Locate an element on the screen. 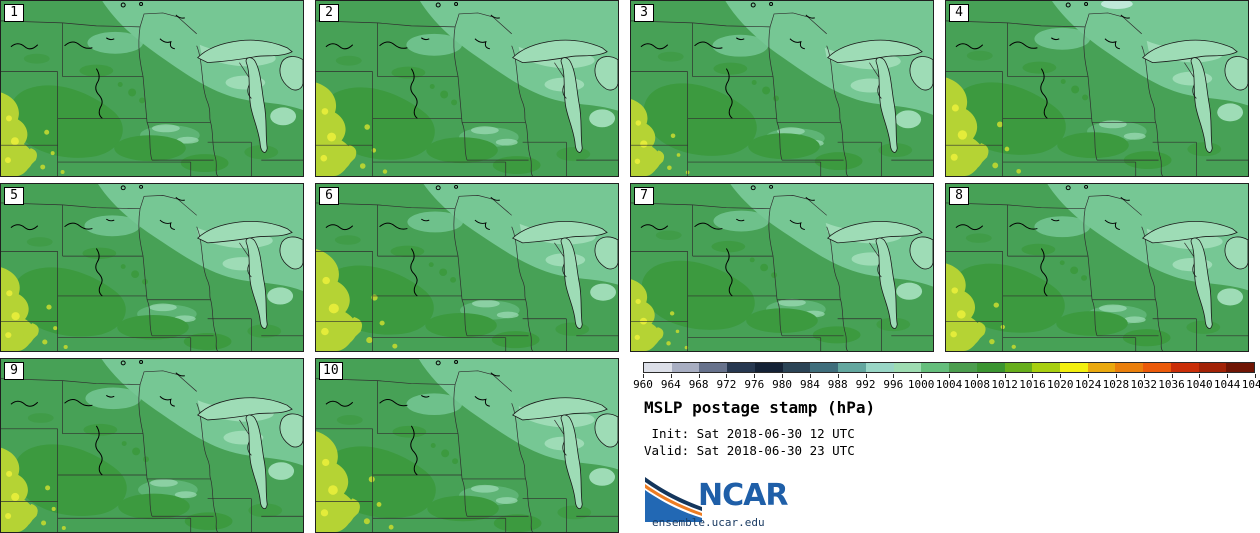 The height and width of the screenshot is (533, 1260). colorbar-tick-label: 1004 is located at coordinates (949, 384).